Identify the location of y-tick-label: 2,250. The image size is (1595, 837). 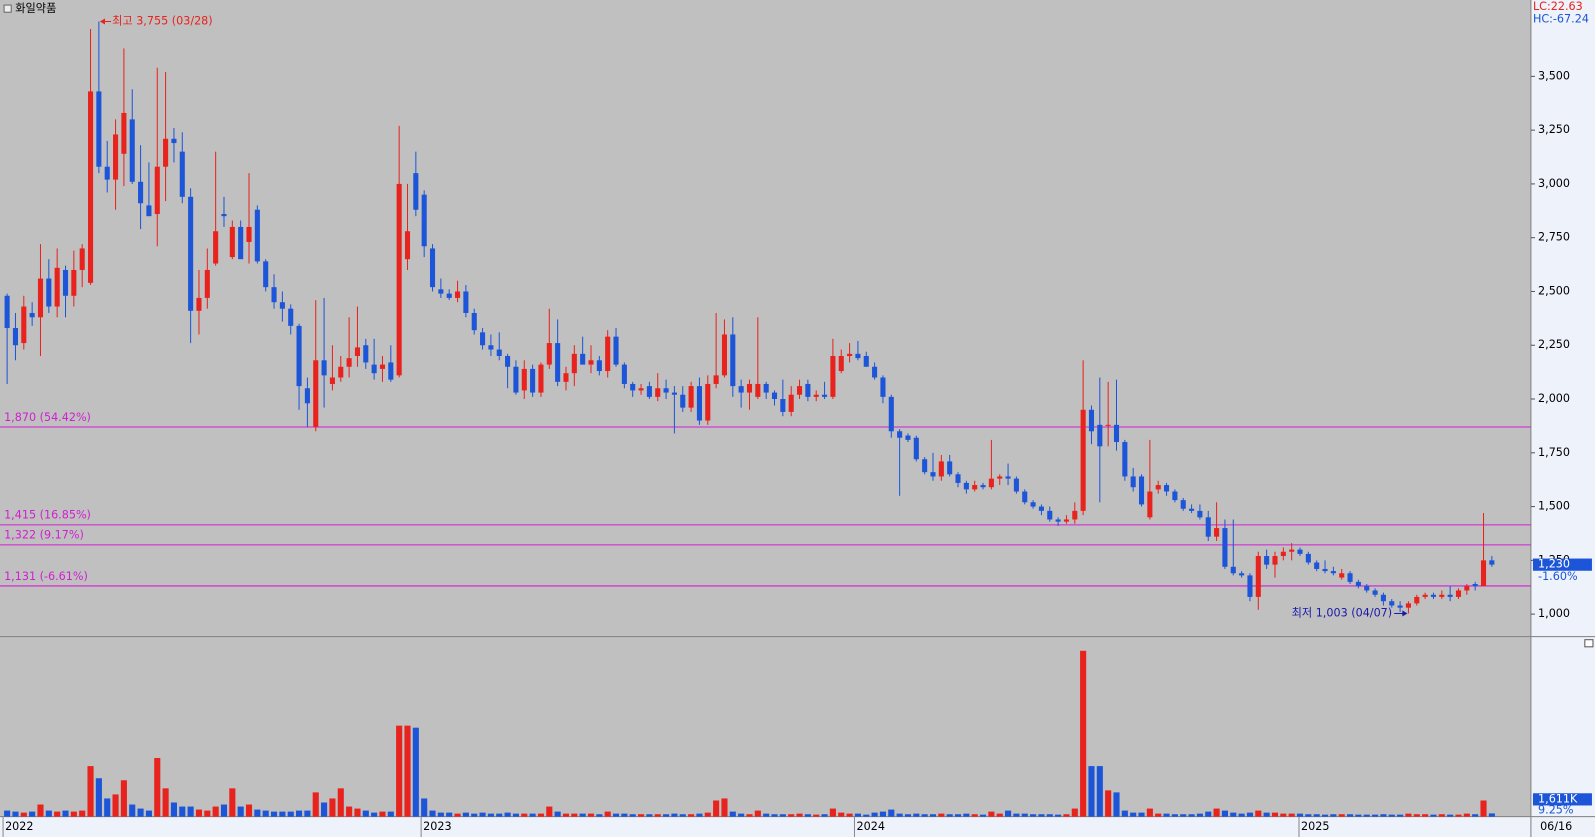
(1554, 344).